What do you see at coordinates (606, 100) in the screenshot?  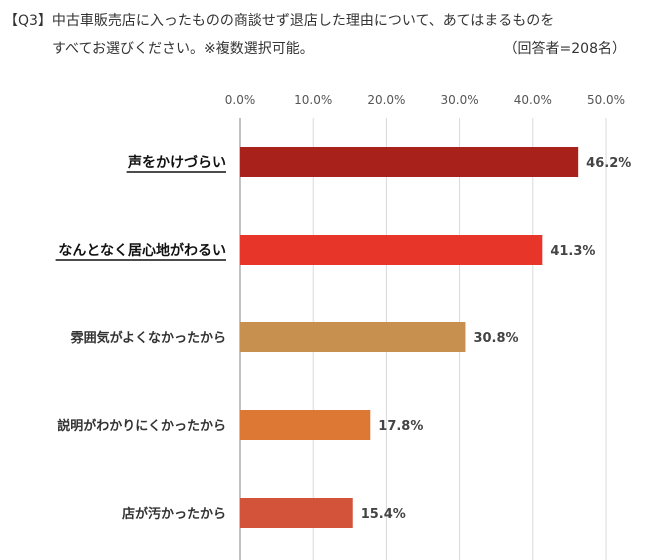 I see `x-tick-label: 50.0%` at bounding box center [606, 100].